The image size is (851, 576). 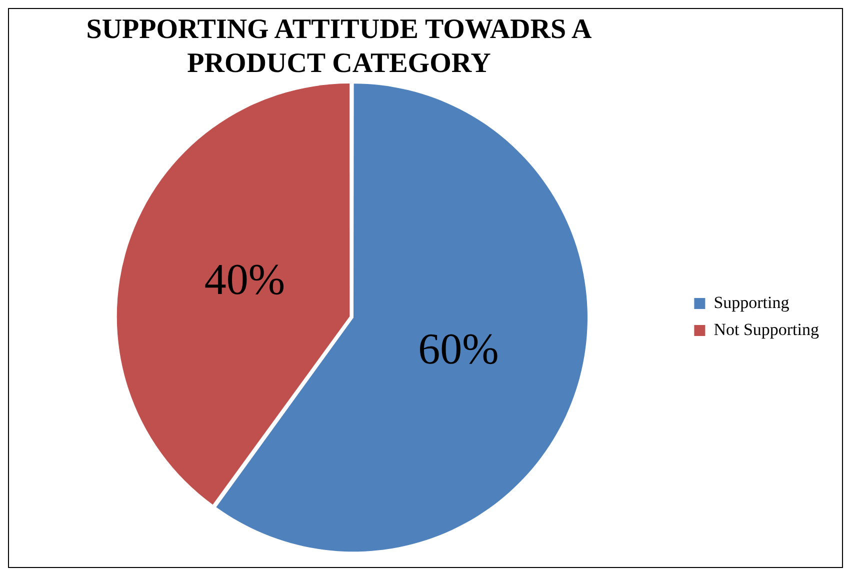 I want to click on data-label: 60%, so click(x=458, y=349).